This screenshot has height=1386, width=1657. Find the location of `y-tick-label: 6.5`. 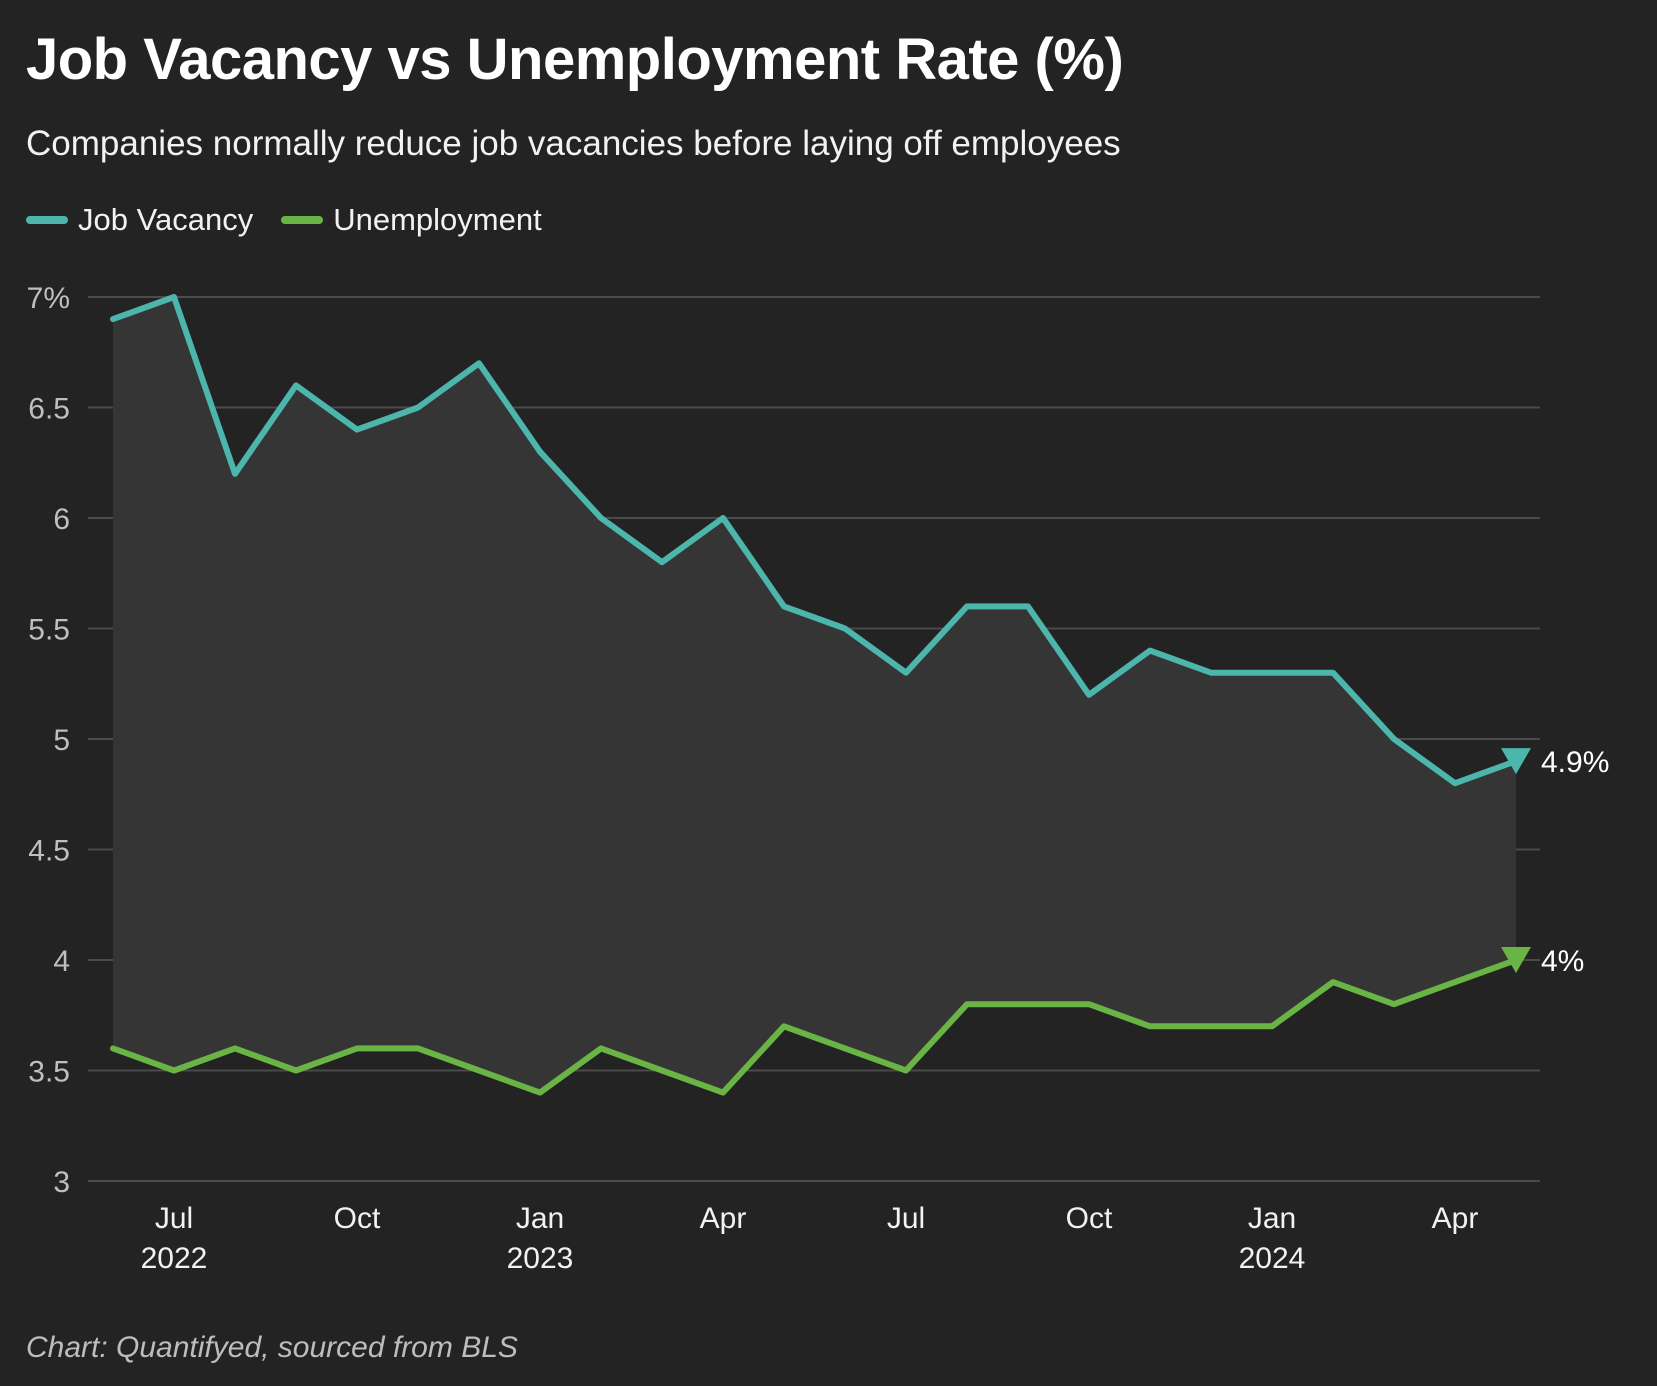

y-tick-label: 6.5 is located at coordinates (49, 409).